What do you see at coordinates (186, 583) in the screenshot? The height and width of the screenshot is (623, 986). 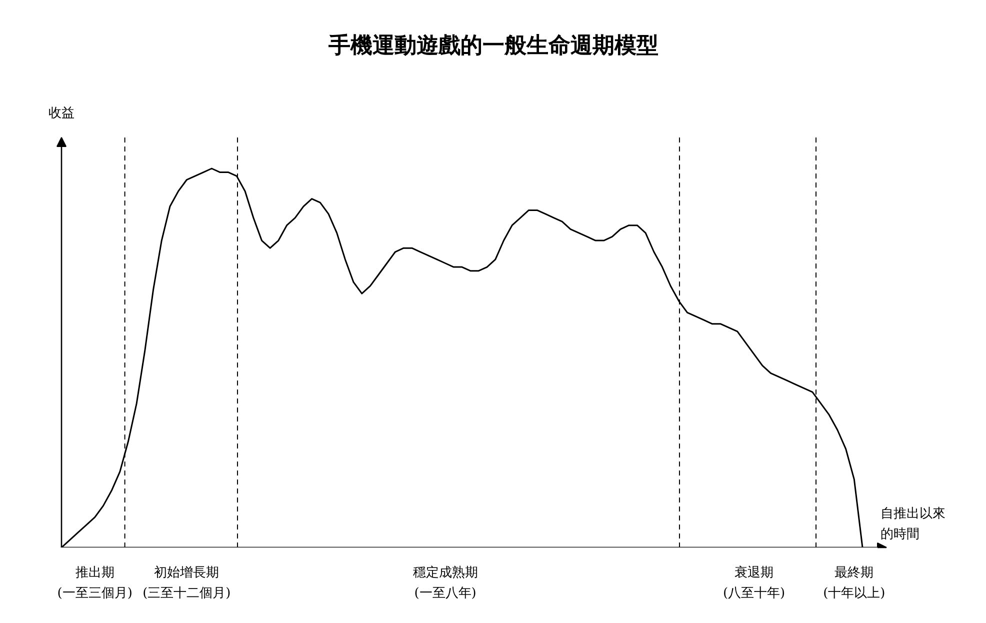 I see `x-tick-label: 初始增長期 (三至十二個月)` at bounding box center [186, 583].